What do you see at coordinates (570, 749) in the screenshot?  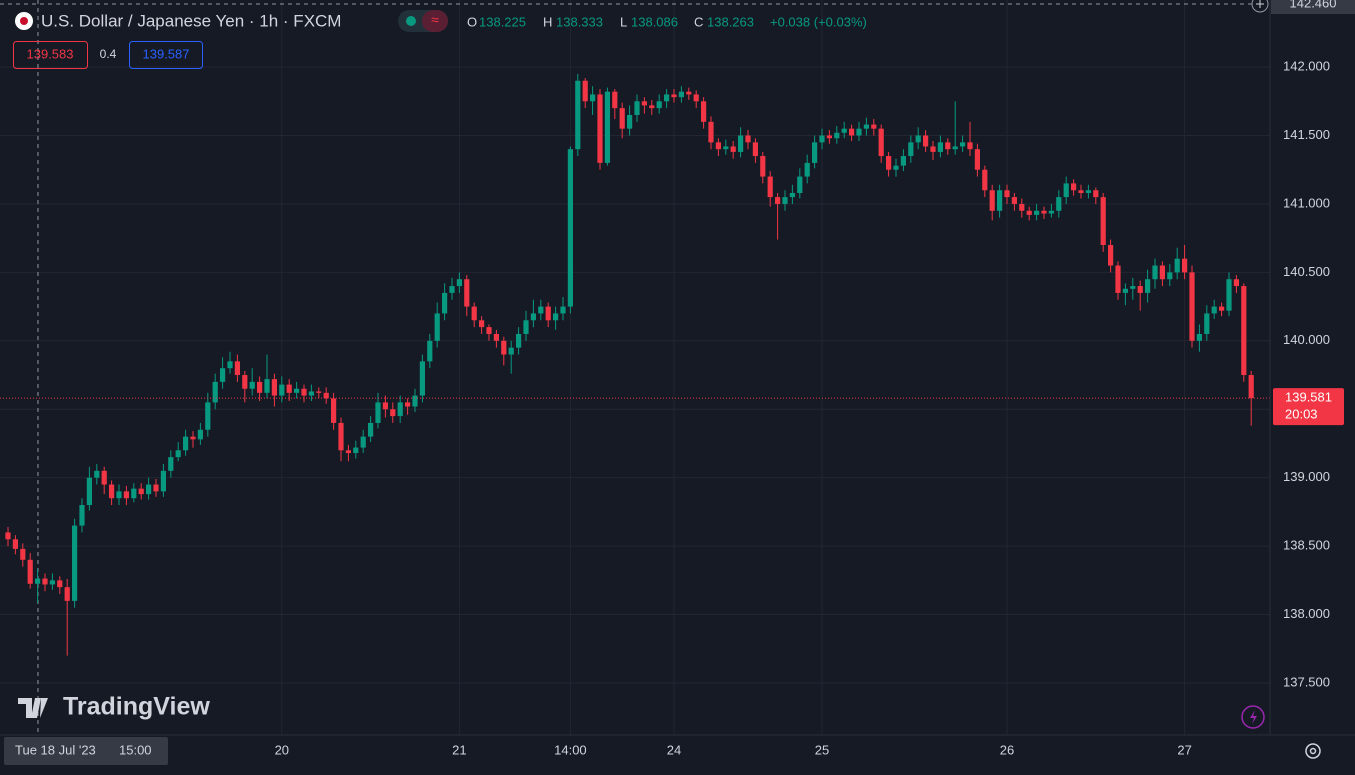 I see `x-tick-label: 14:00` at bounding box center [570, 749].